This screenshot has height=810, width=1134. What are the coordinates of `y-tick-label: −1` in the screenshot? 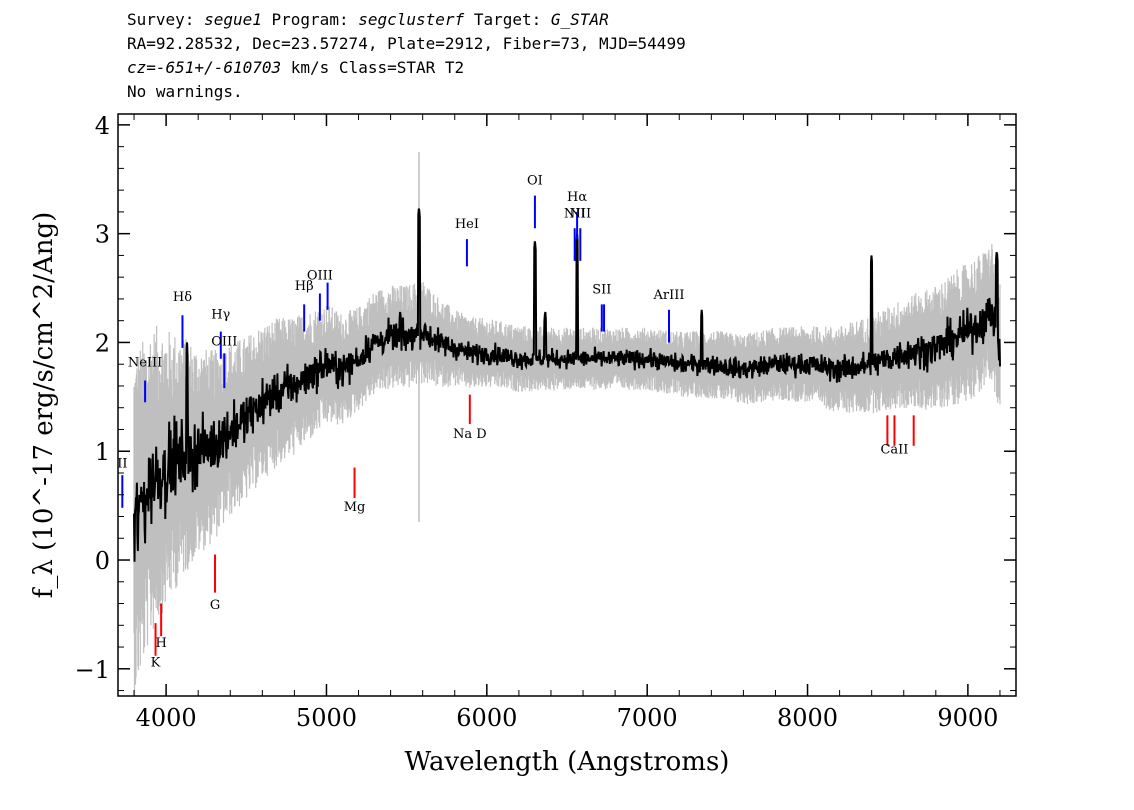 It's located at (92, 670).